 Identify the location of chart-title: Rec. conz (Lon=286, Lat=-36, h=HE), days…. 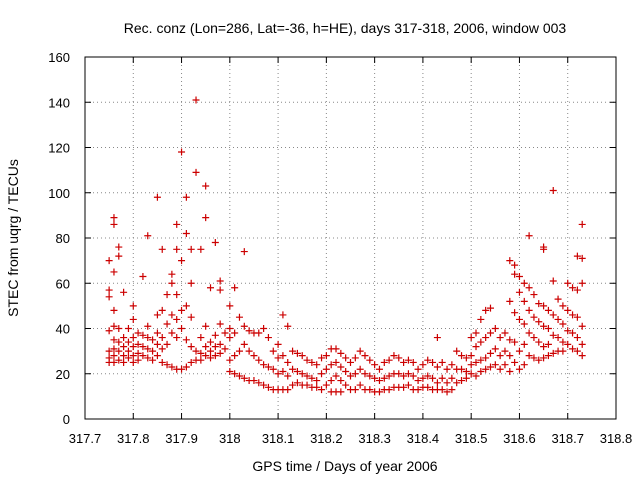
(345, 28).